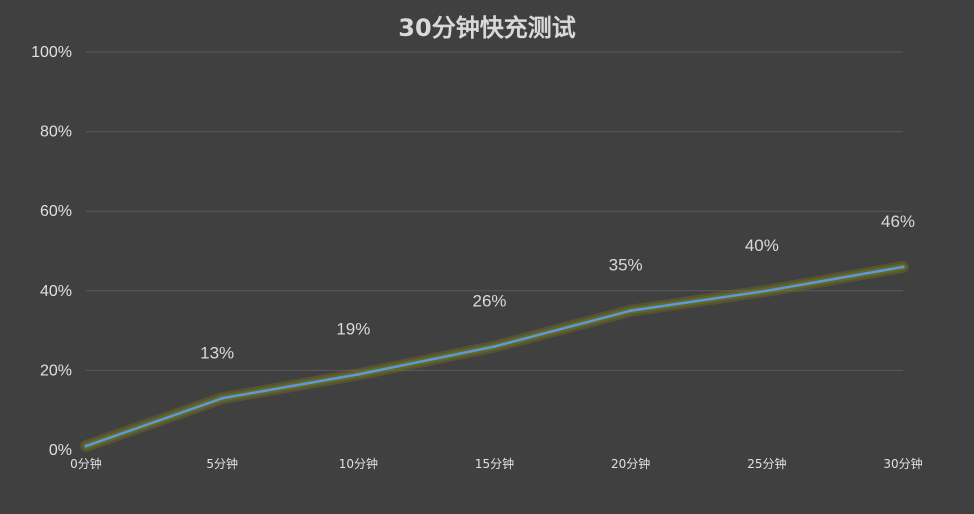 This screenshot has height=514, width=974. I want to click on y-tick-label: 100%, so click(51, 52).